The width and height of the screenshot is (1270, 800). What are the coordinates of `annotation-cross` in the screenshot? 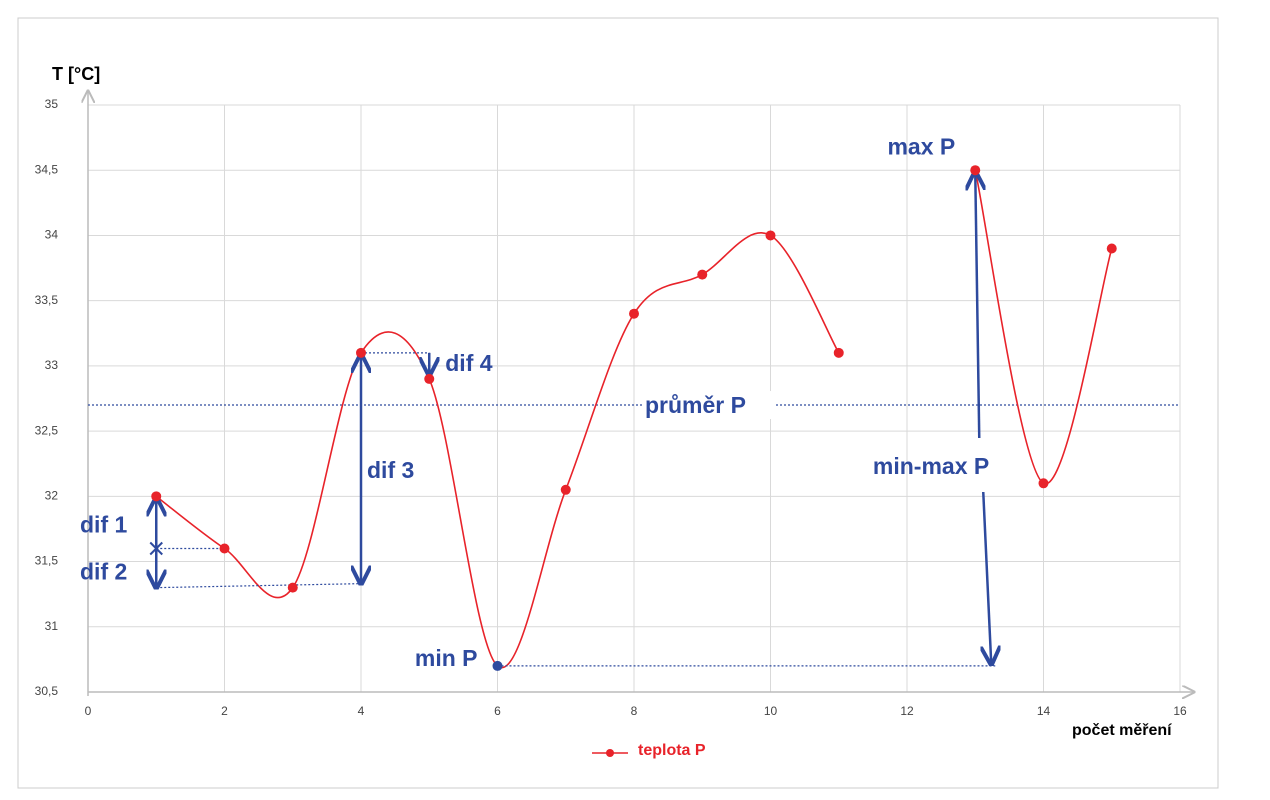 It's located at (156, 548).